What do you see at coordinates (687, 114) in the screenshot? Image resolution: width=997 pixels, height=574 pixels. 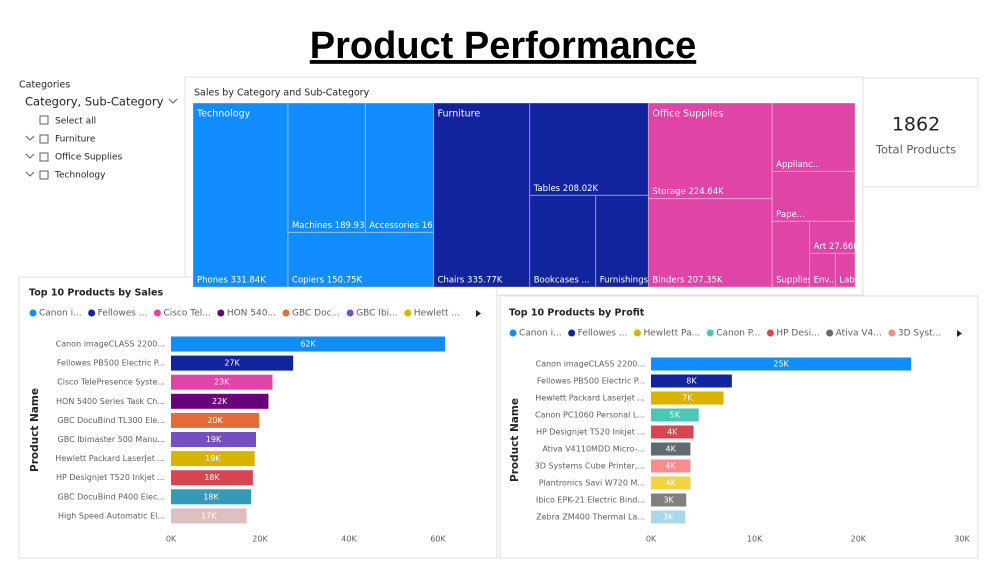 I see `group-label: Office Supplies` at bounding box center [687, 114].